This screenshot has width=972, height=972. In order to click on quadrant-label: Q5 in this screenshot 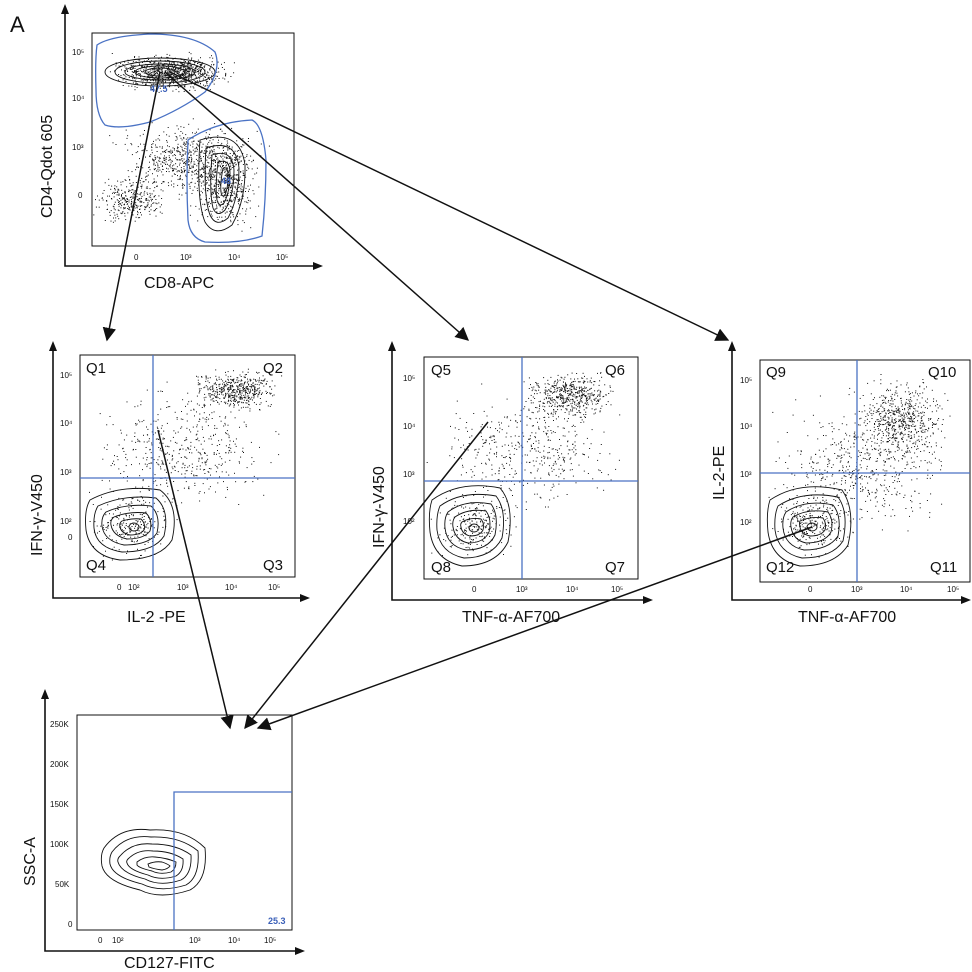, I will do `click(441, 370)`.